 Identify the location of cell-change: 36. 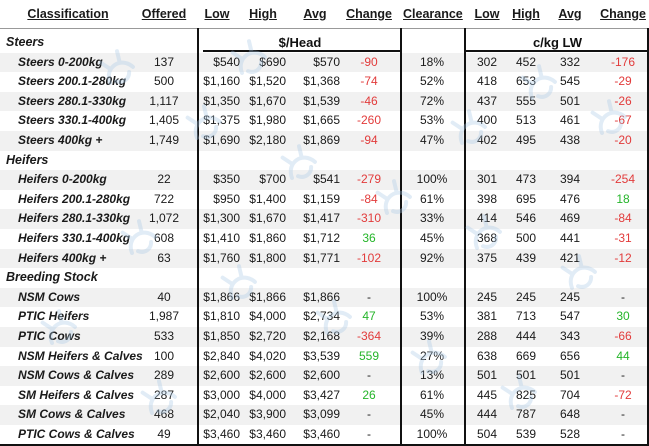
(369, 238).